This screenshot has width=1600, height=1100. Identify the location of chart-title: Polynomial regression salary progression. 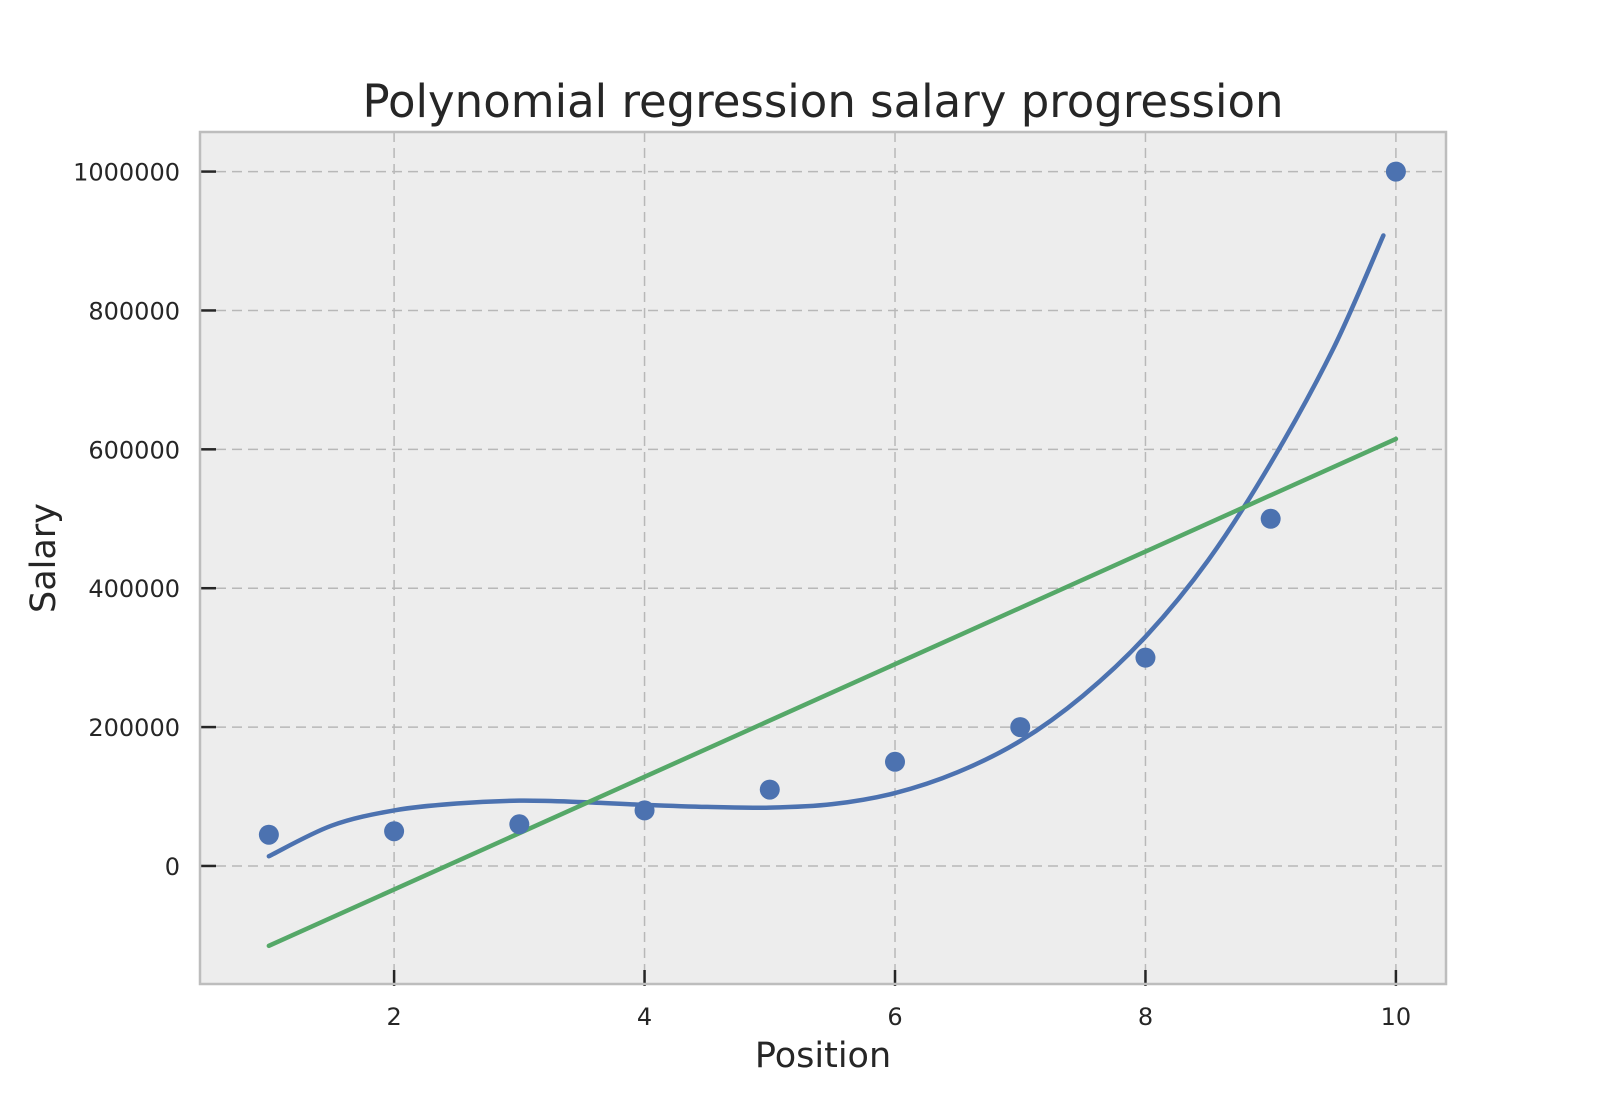
(822, 101).